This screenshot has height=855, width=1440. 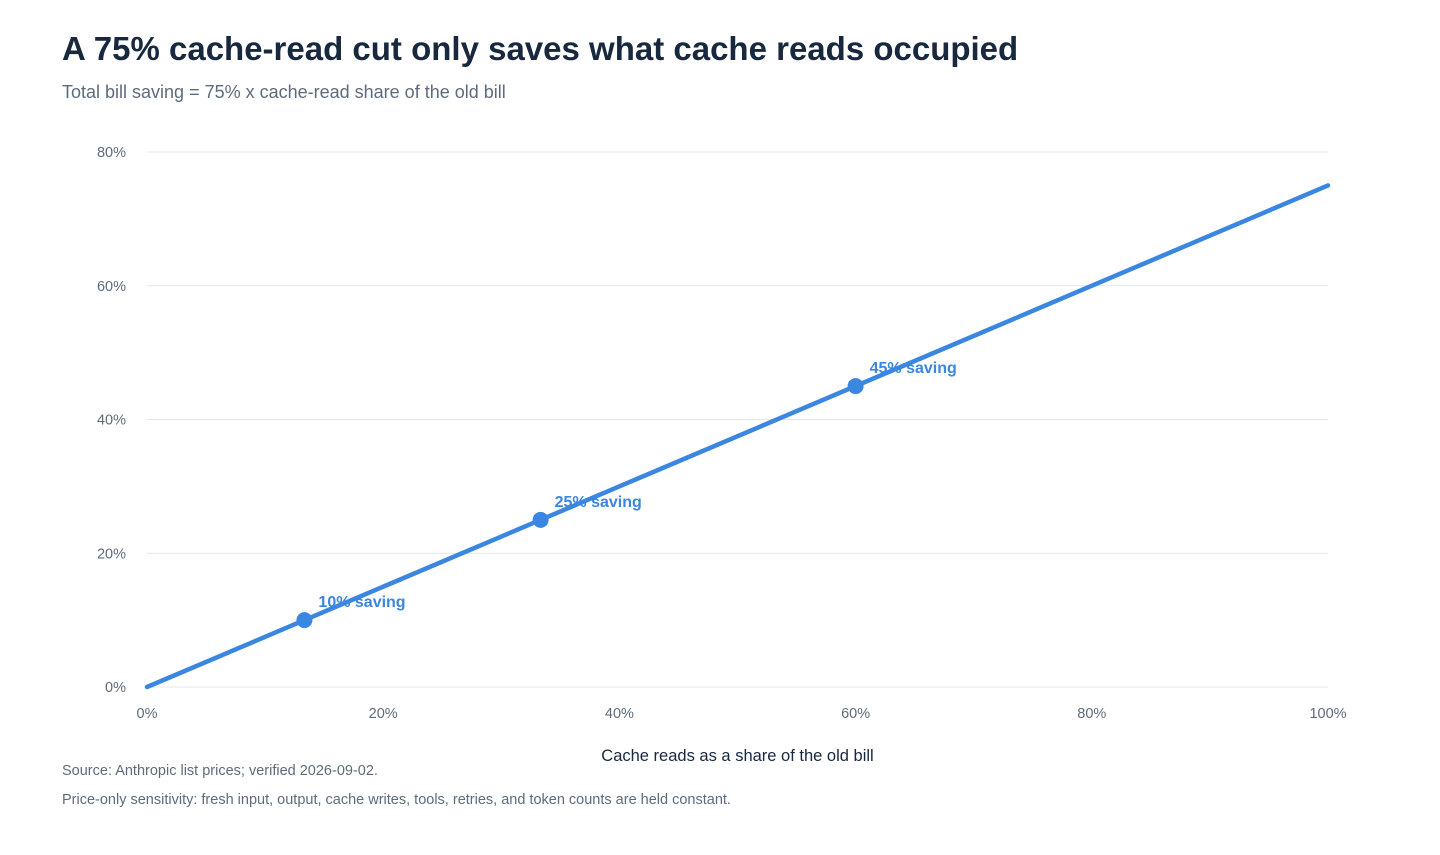 What do you see at coordinates (598, 502) in the screenshot?
I see `highlight-label: 25% saving` at bounding box center [598, 502].